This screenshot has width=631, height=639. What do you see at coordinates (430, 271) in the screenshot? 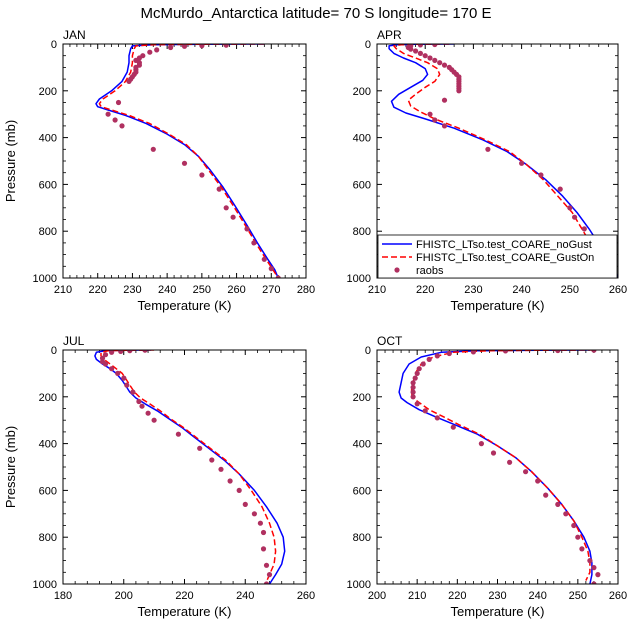
I see `legend-label-raobs: raobs` at bounding box center [430, 271].